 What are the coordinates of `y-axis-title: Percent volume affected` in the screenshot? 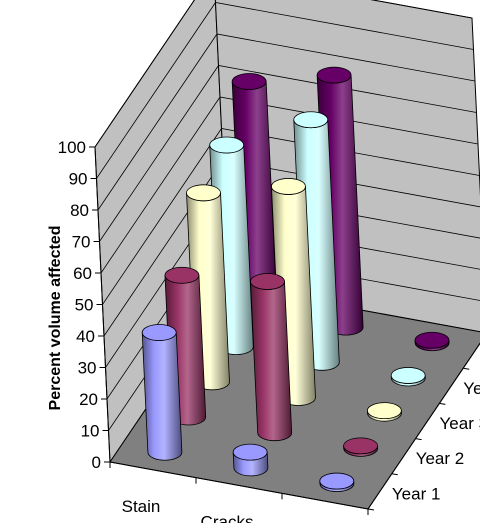 It's located at (55, 318).